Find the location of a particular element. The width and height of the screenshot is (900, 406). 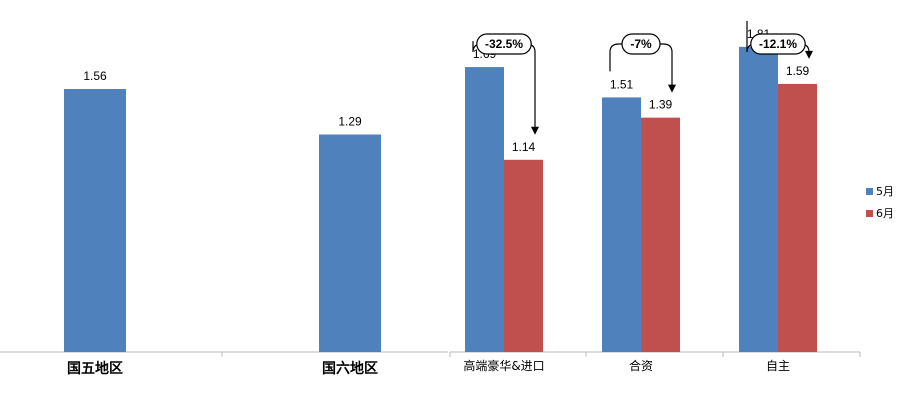

data-label: 1.59 is located at coordinates (798, 71).